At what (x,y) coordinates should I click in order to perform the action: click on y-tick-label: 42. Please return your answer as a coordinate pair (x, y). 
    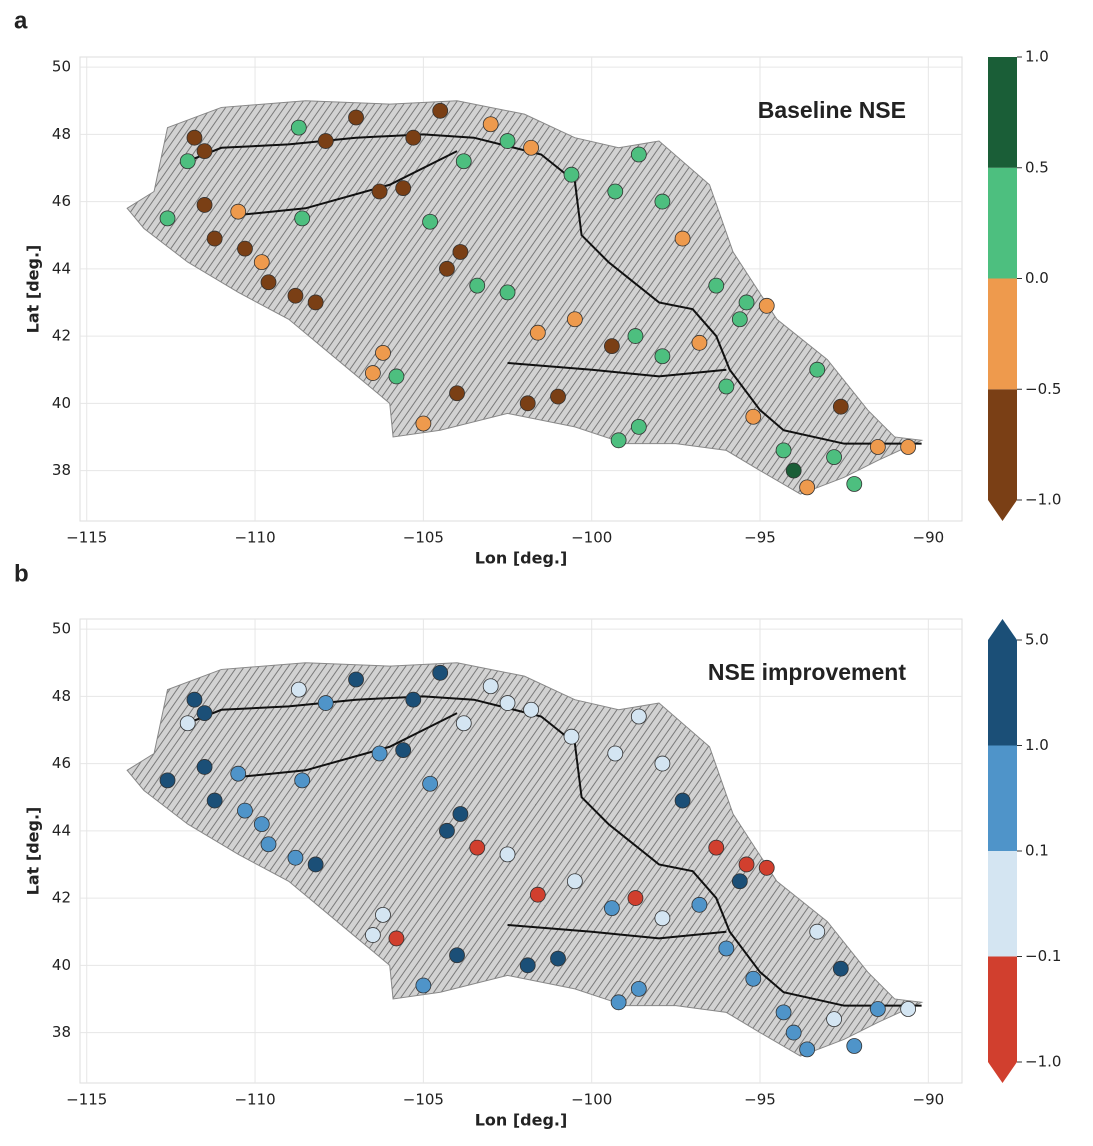
    Looking at the image, I should click on (61, 336).